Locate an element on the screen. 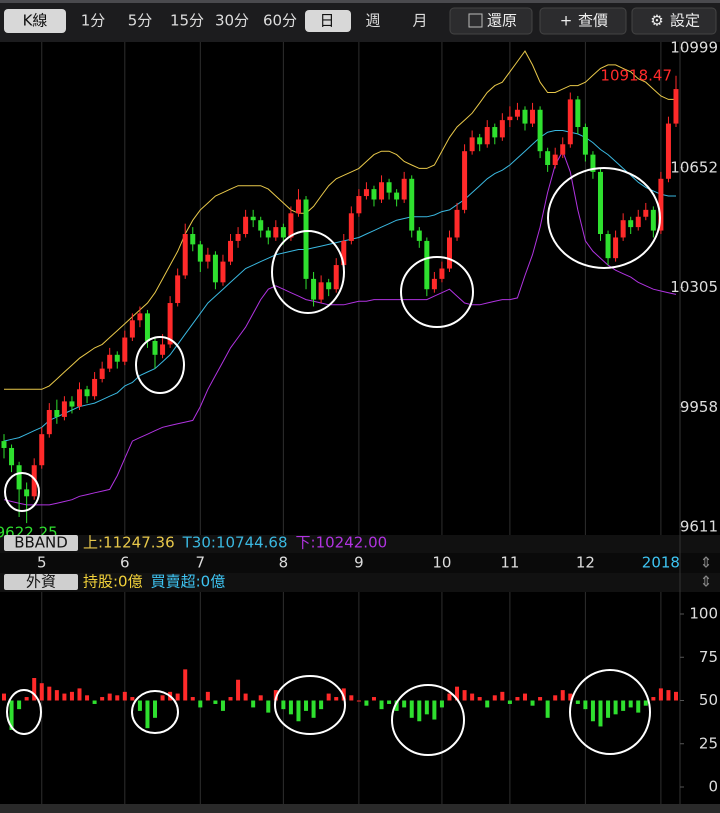 This screenshot has height=813, width=720. settings-label: 設定 is located at coordinates (685, 21).